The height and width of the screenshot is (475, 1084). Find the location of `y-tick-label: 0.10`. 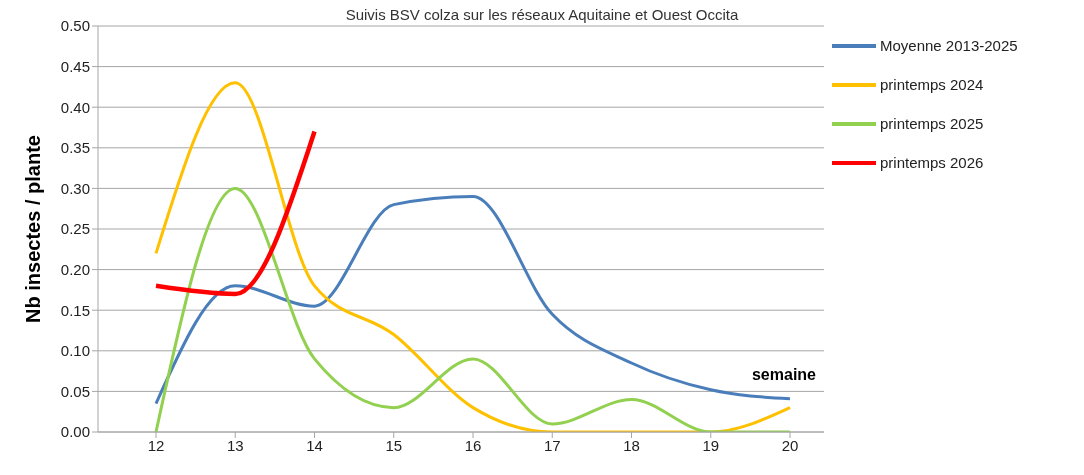

y-tick-label: 0.10 is located at coordinates (75, 351).